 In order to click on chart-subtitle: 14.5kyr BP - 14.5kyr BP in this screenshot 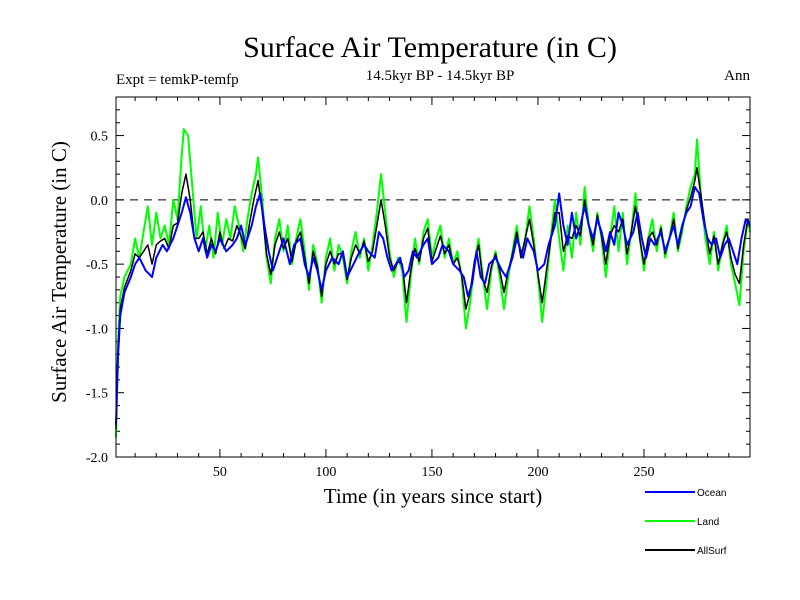, I will do `click(440, 76)`.